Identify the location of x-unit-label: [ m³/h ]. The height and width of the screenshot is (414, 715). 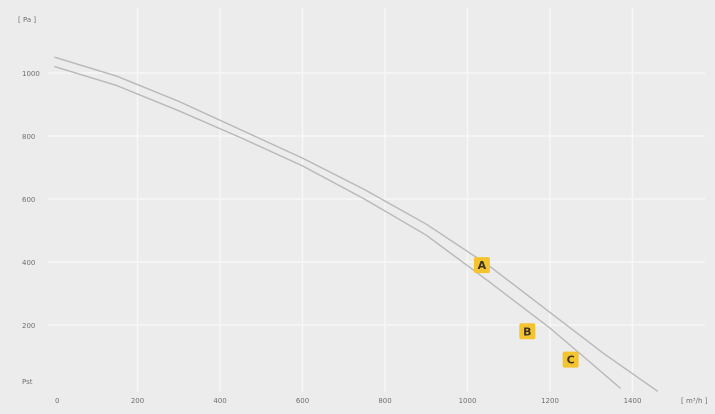
(694, 401).